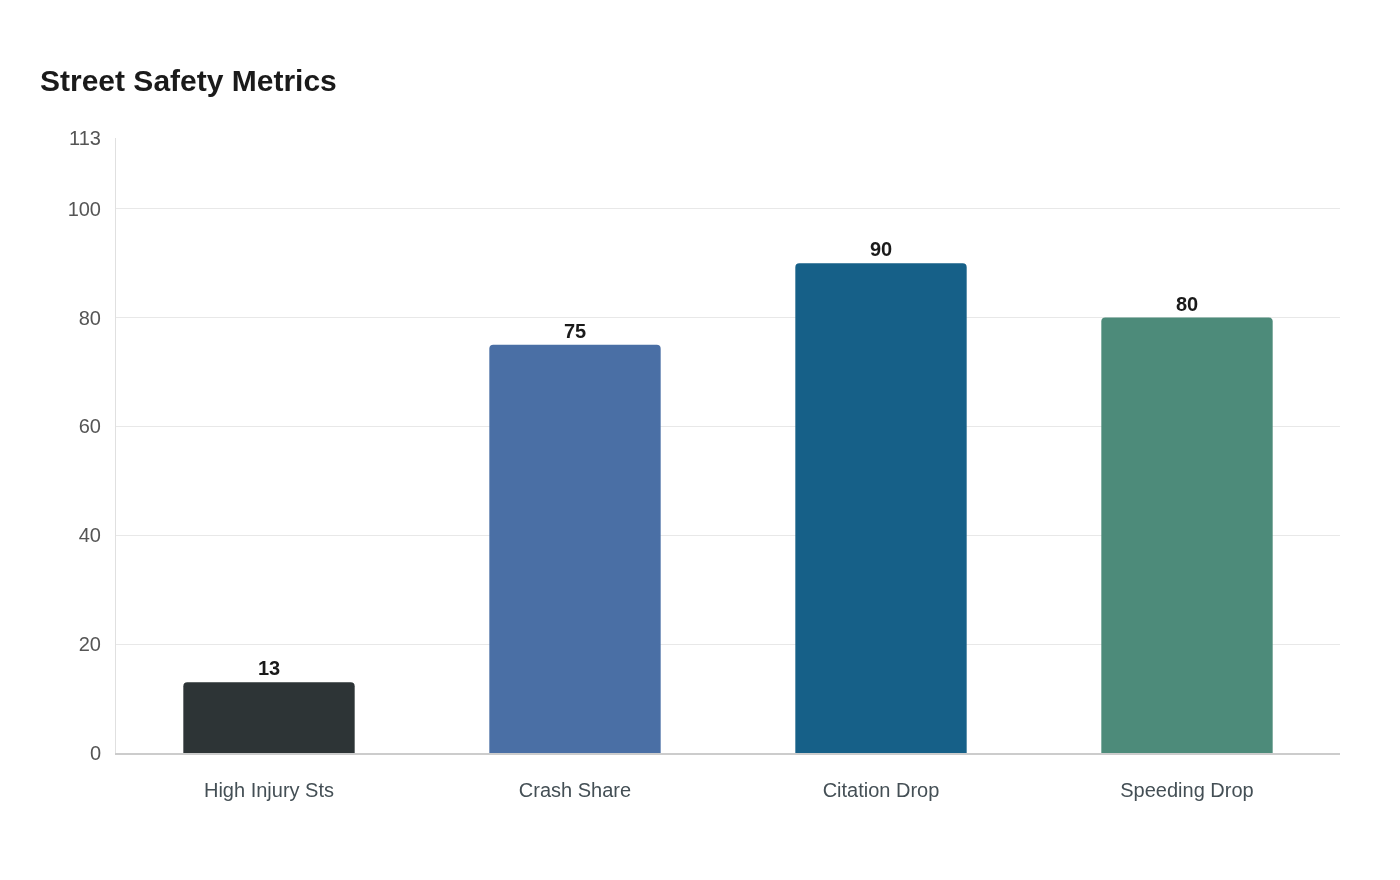 The width and height of the screenshot is (1400, 880). Describe the element at coordinates (881, 789) in the screenshot. I see `x-tick-label: Citation Drop` at that location.